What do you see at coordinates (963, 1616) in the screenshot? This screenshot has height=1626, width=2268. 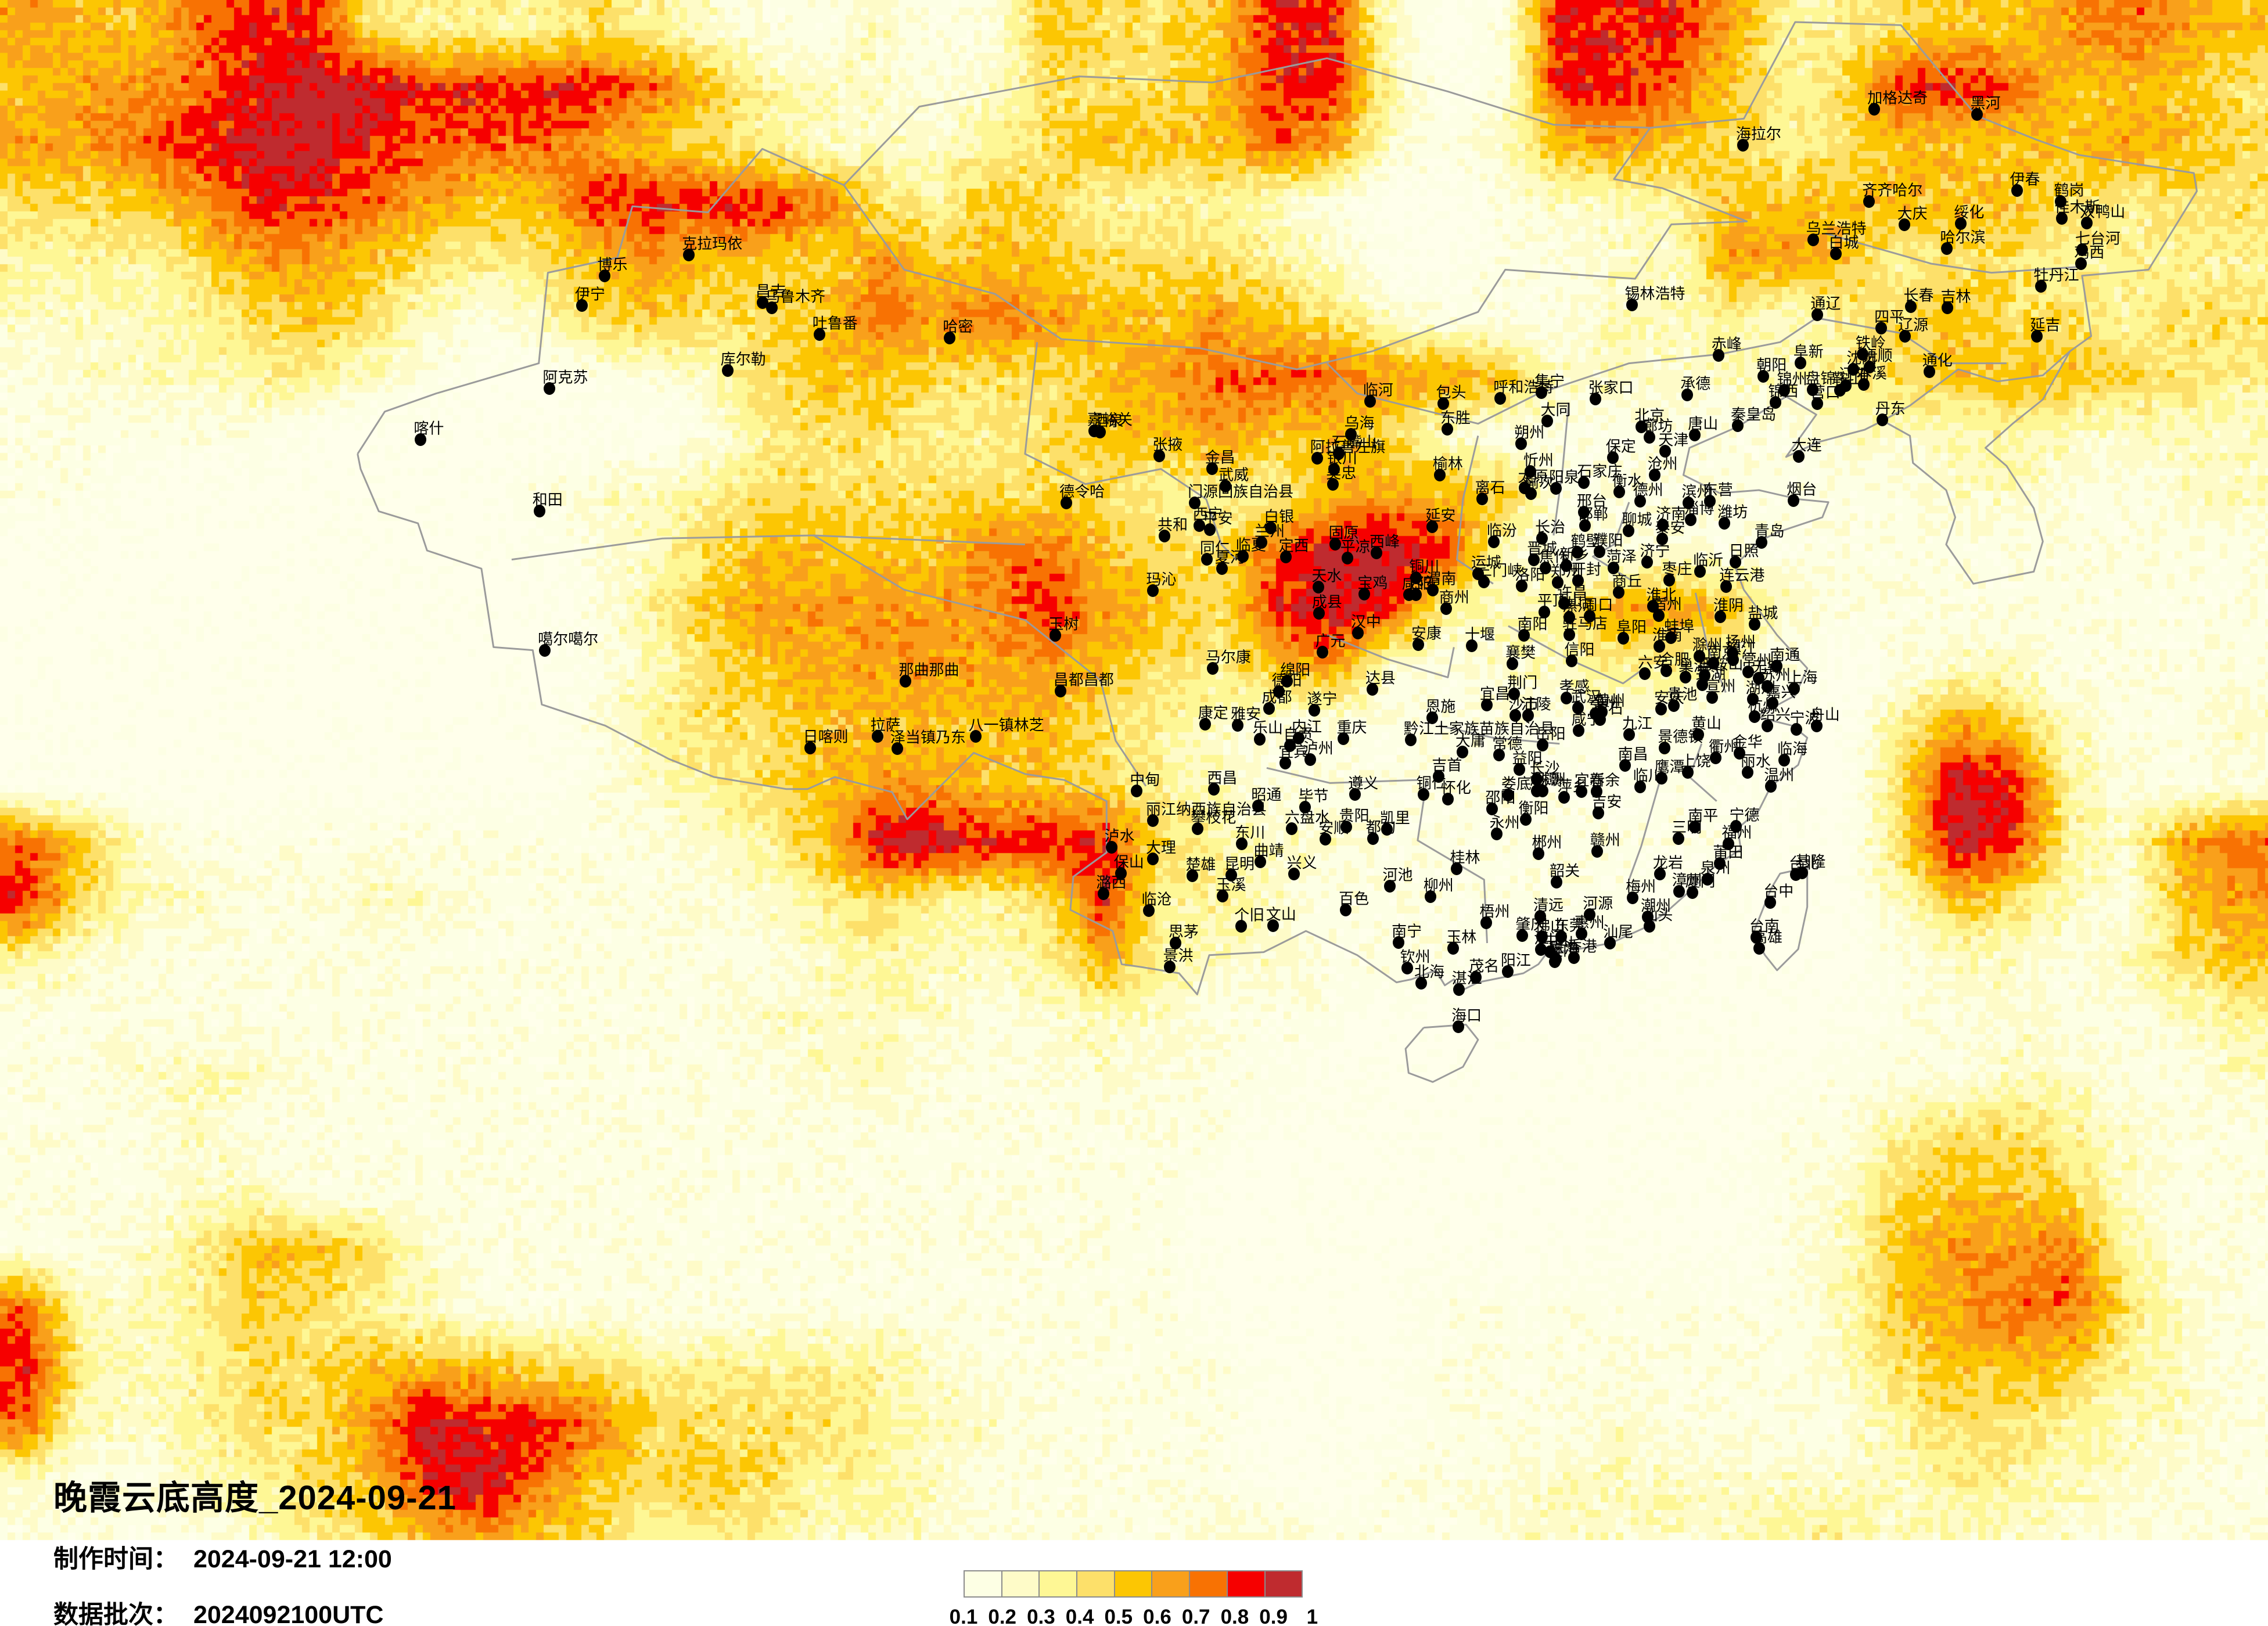 I see `legend-tick-label: 0.1` at bounding box center [963, 1616].